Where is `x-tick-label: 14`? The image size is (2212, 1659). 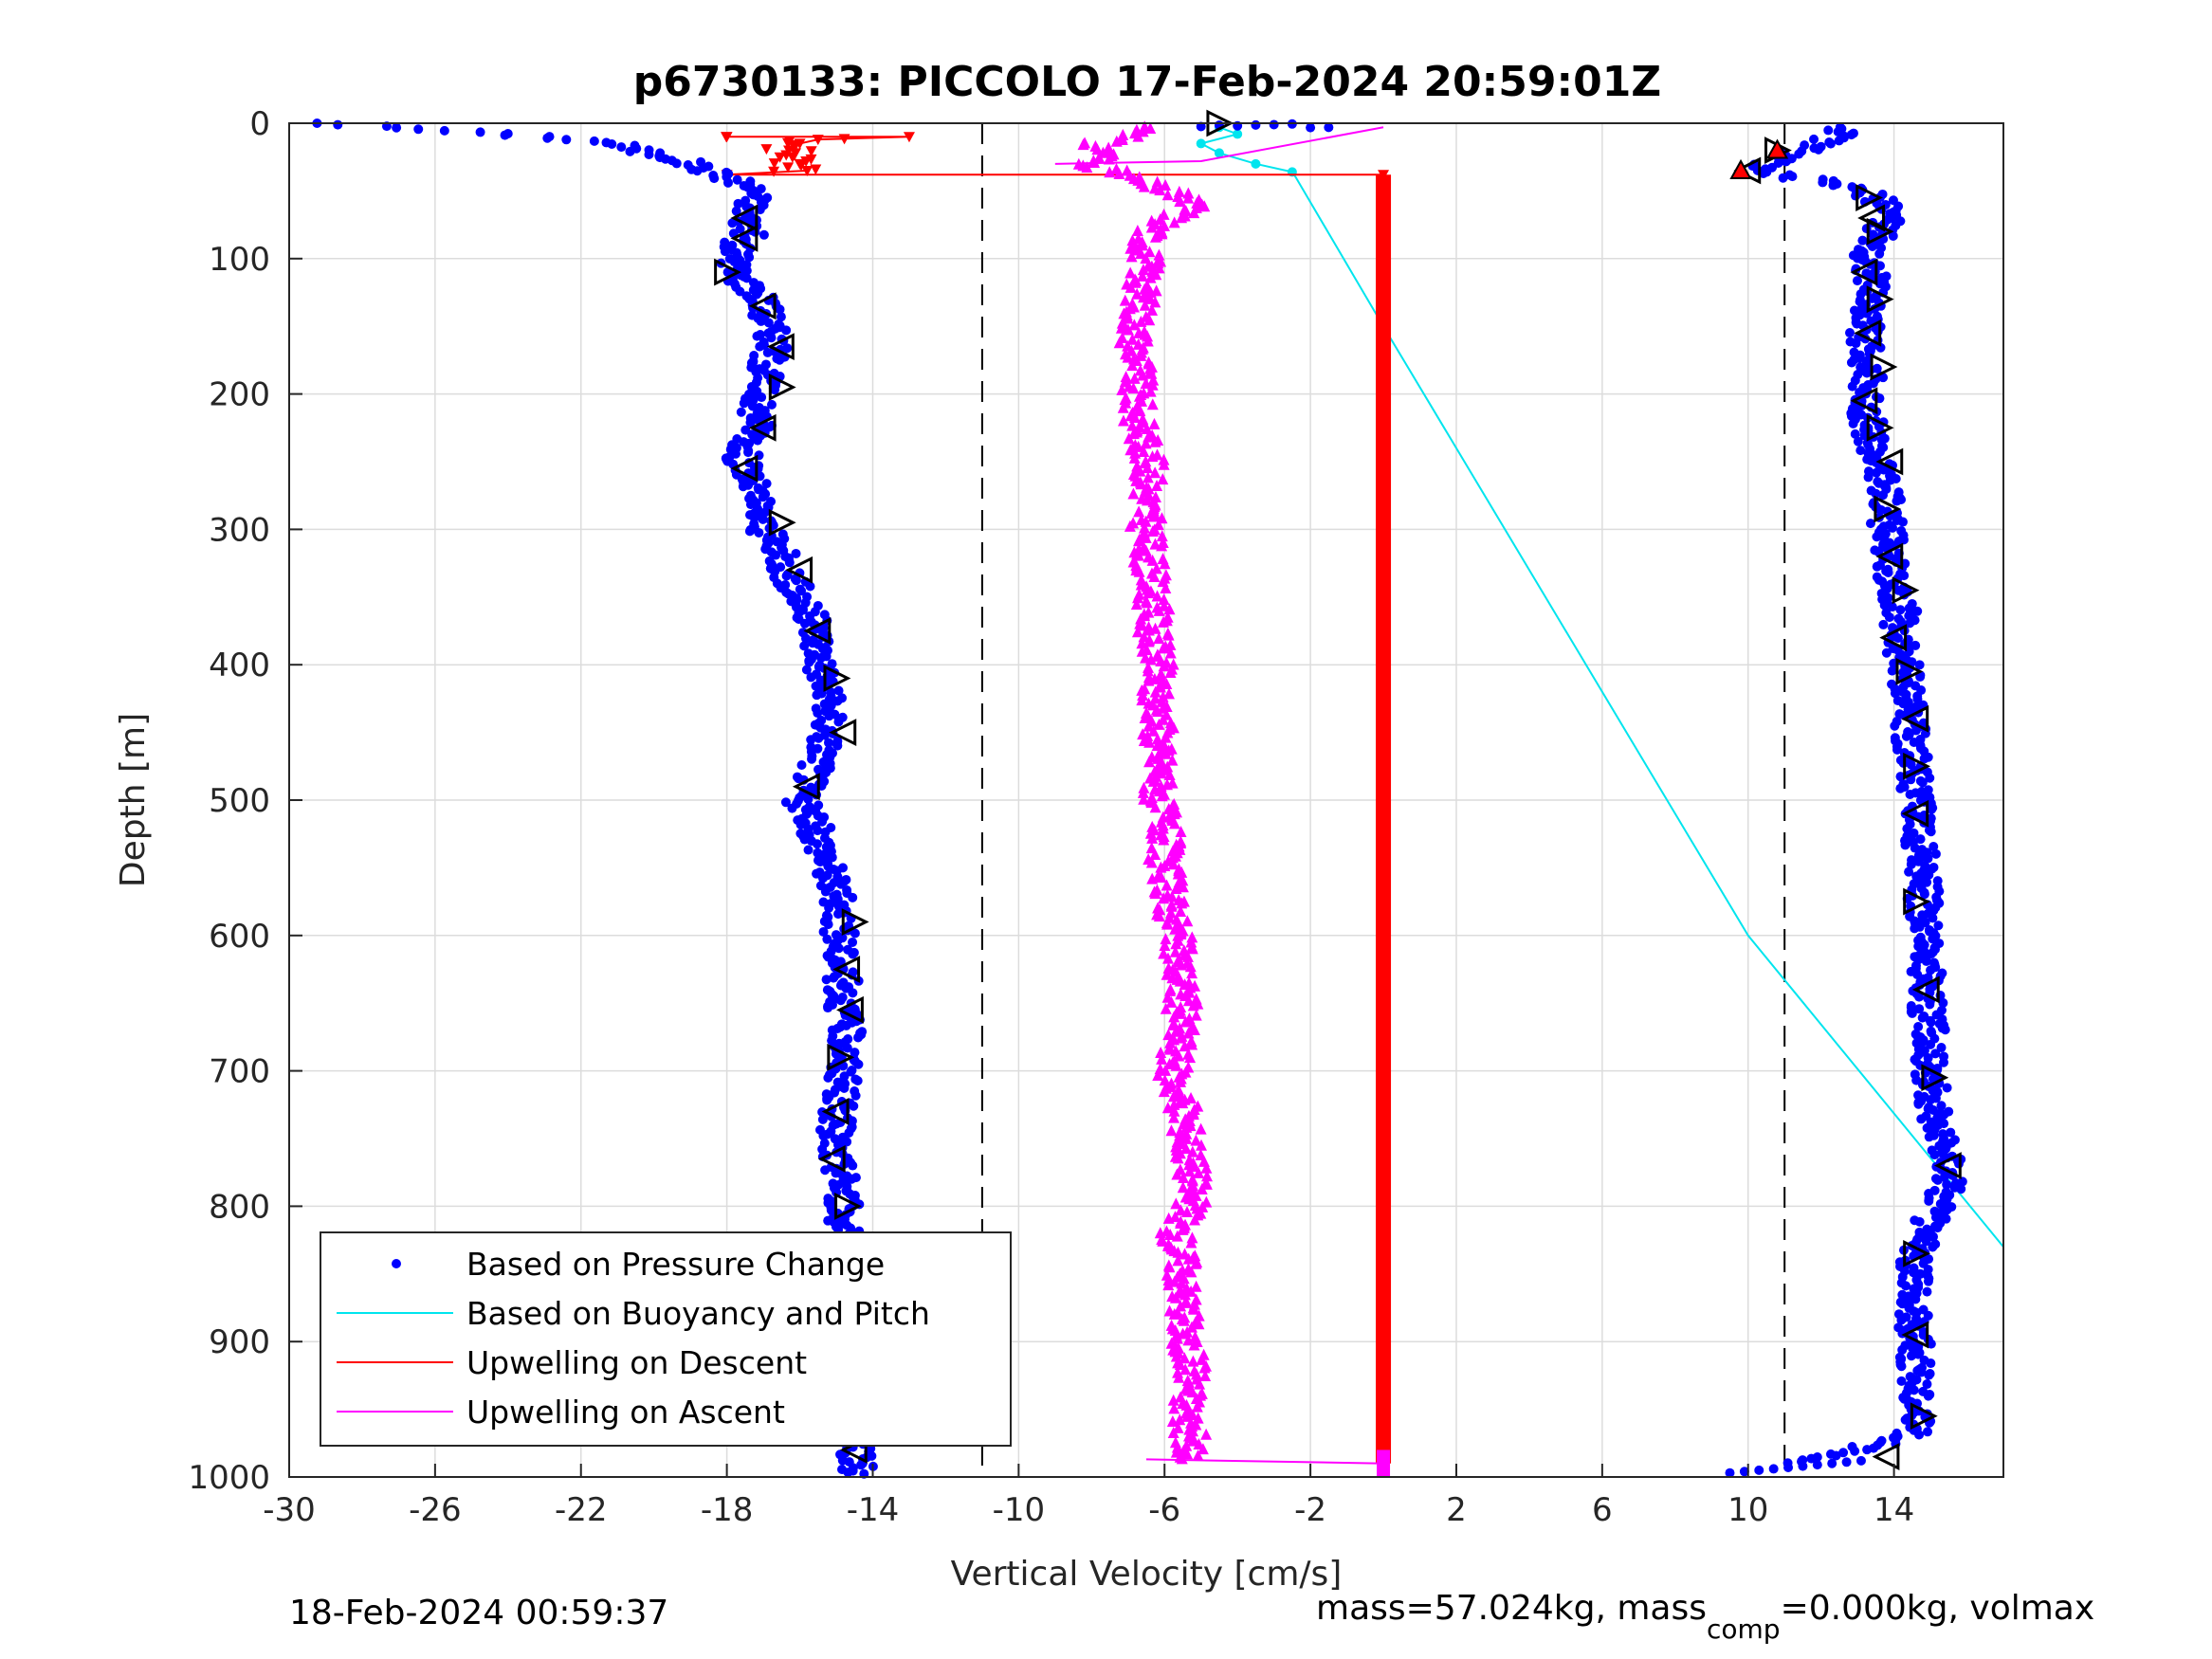
x-tick-label: 14 is located at coordinates (1894, 1510).